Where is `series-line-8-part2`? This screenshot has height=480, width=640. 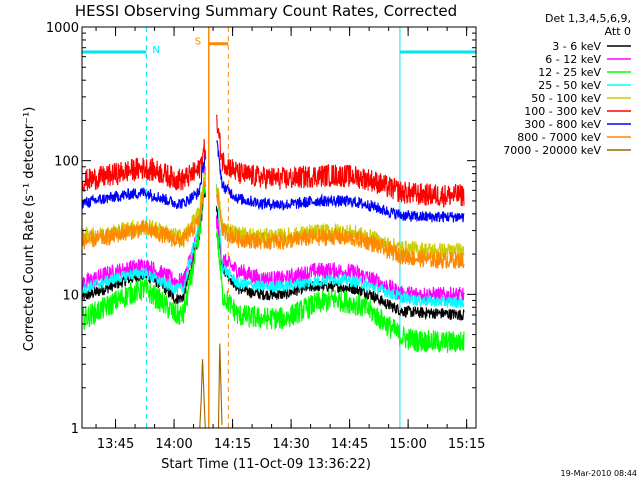
series-line-8-part2 is located at coordinates (340, 228).